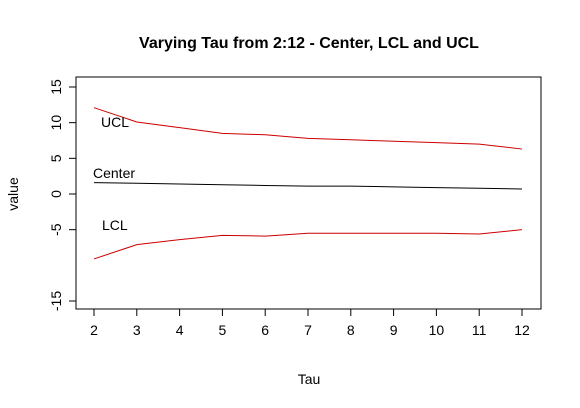  What do you see at coordinates (437, 330) in the screenshot?
I see `x-tick-label: 10` at bounding box center [437, 330].